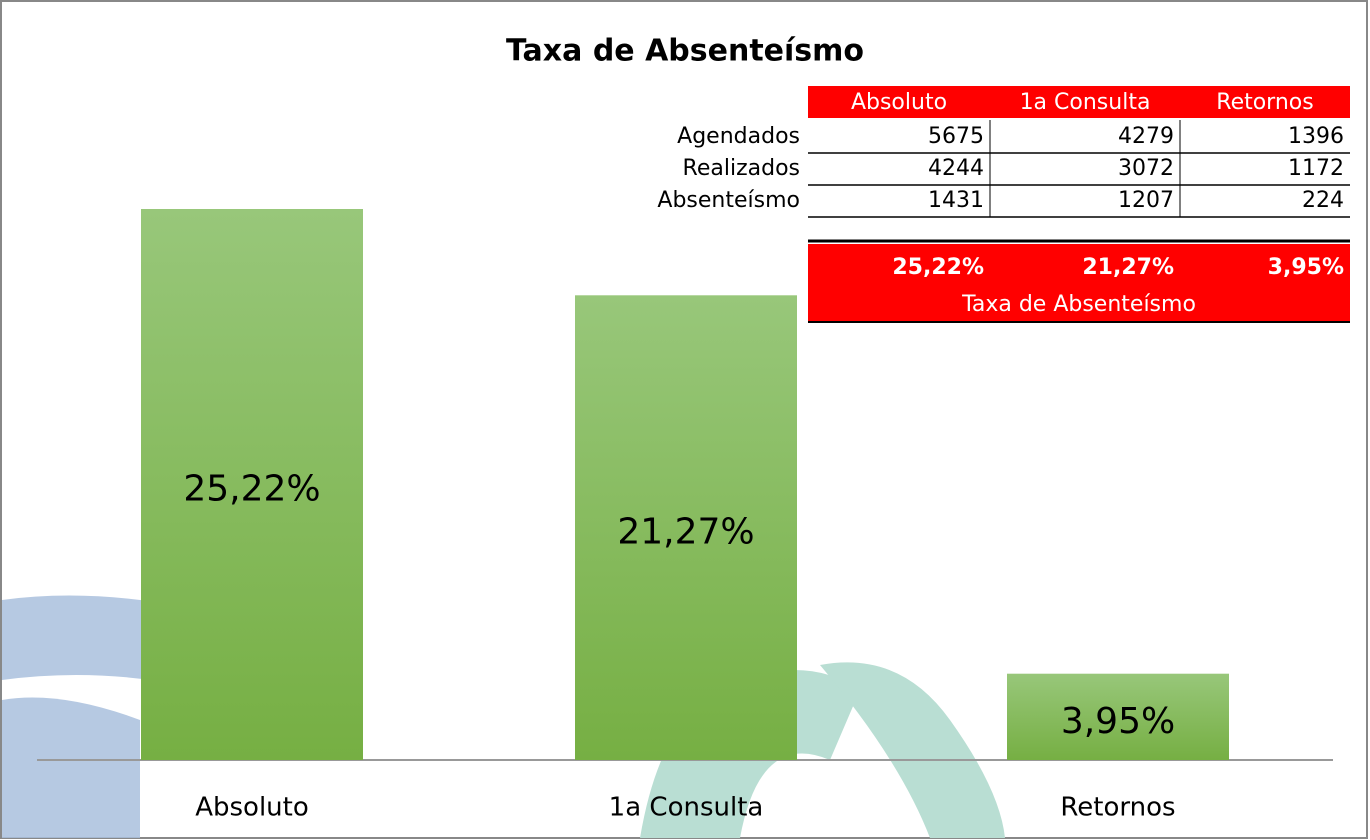 The width and height of the screenshot is (1370, 840). What do you see at coordinates (1316, 136) in the screenshot?
I see `table-cell: 1396` at bounding box center [1316, 136].